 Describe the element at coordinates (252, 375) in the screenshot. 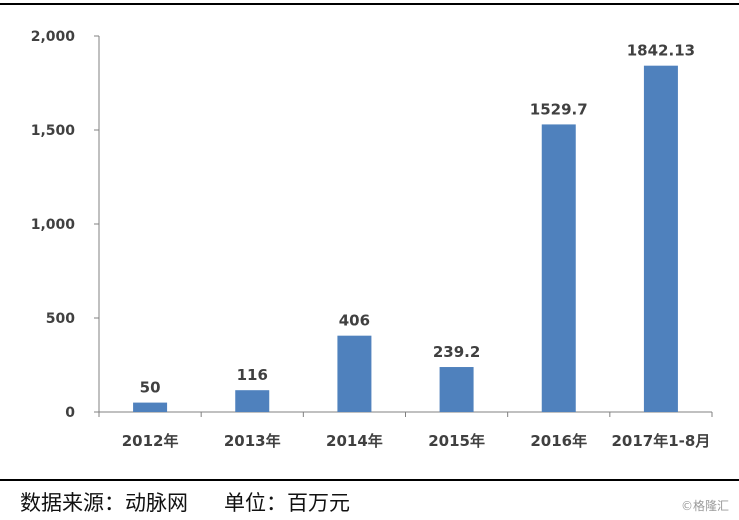

I see `data-label: 116` at that location.